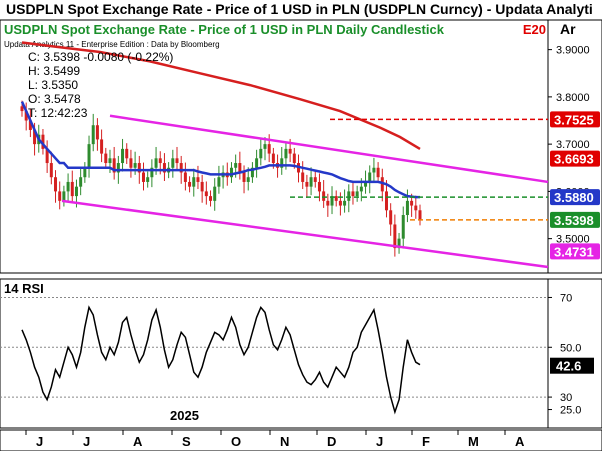 This screenshot has height=451, width=602. I want to click on price-tick-label: 3.7000, so click(573, 145).